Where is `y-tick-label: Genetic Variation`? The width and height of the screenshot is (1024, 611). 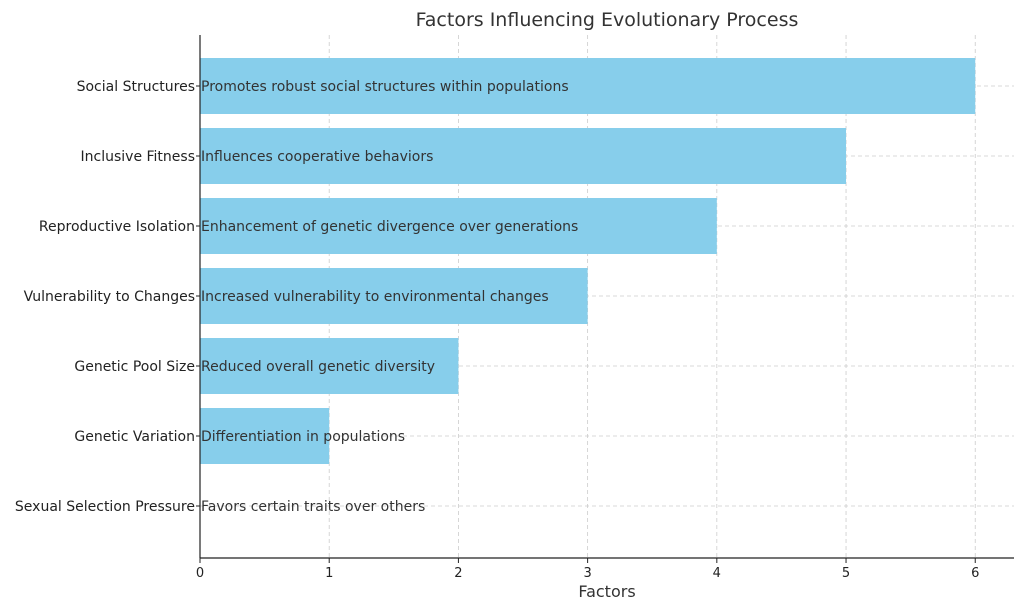
y-tick-label: Genetic Variation is located at coordinates (134, 437).